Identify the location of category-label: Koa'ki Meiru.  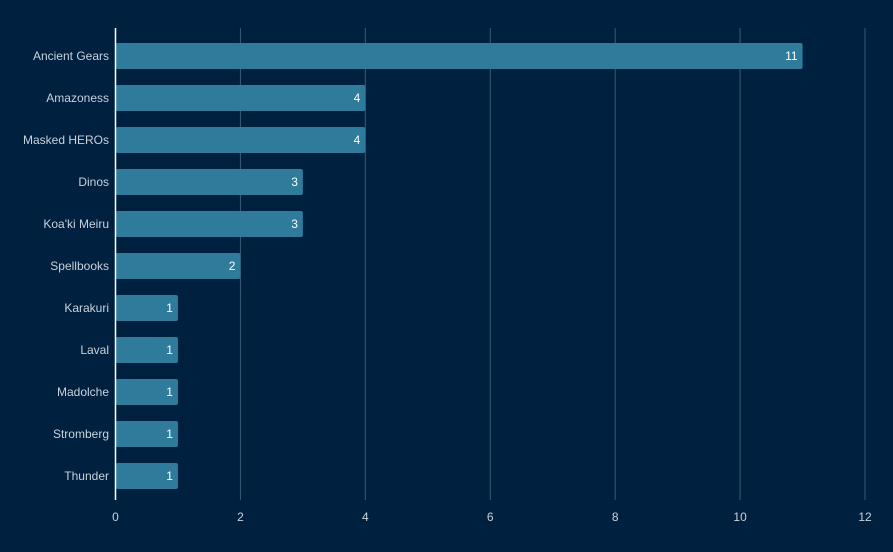
(76, 224).